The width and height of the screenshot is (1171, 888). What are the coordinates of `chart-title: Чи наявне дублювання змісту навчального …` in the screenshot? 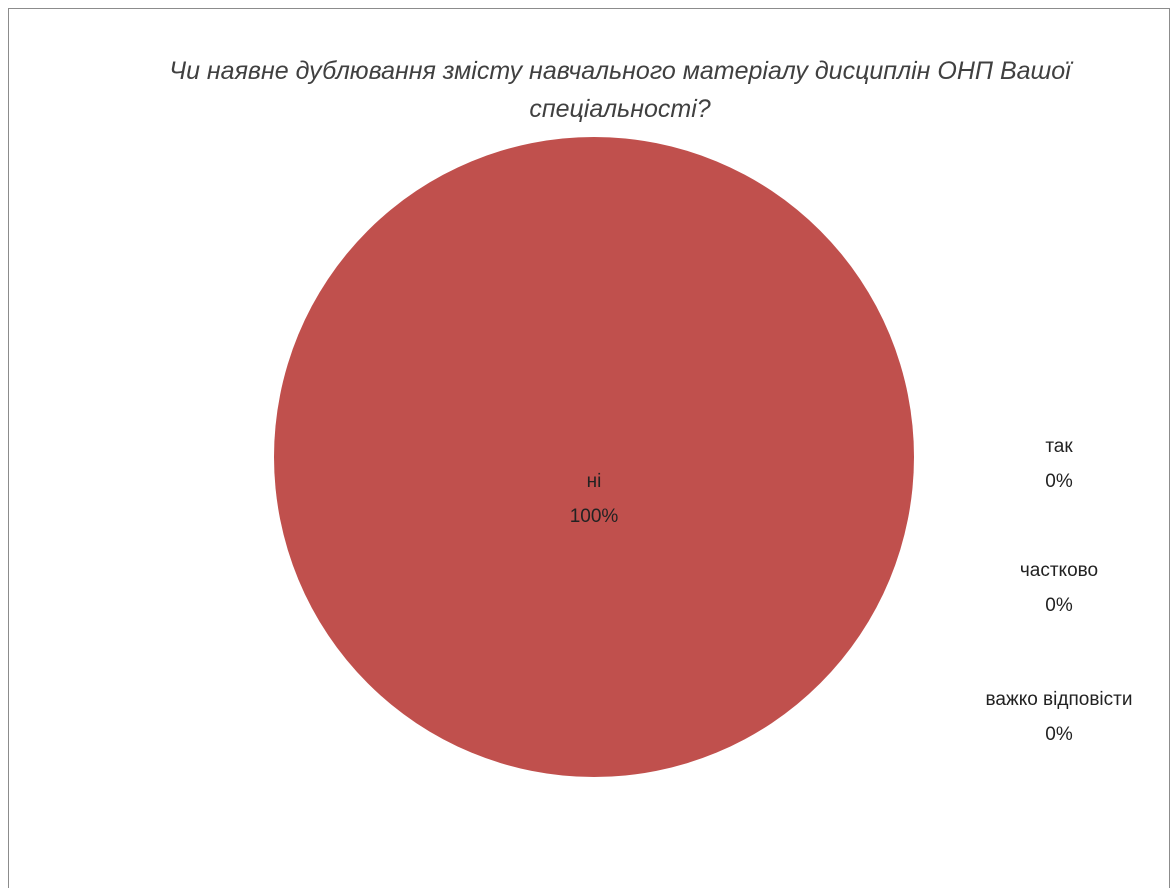 It's located at (620, 90).